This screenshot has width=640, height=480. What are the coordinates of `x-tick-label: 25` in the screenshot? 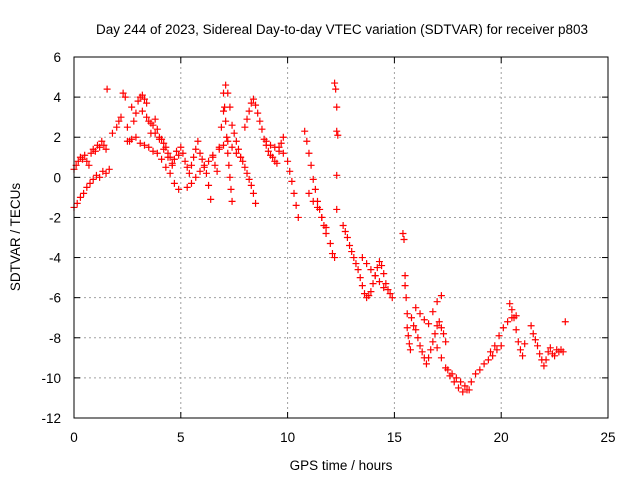 It's located at (607, 437).